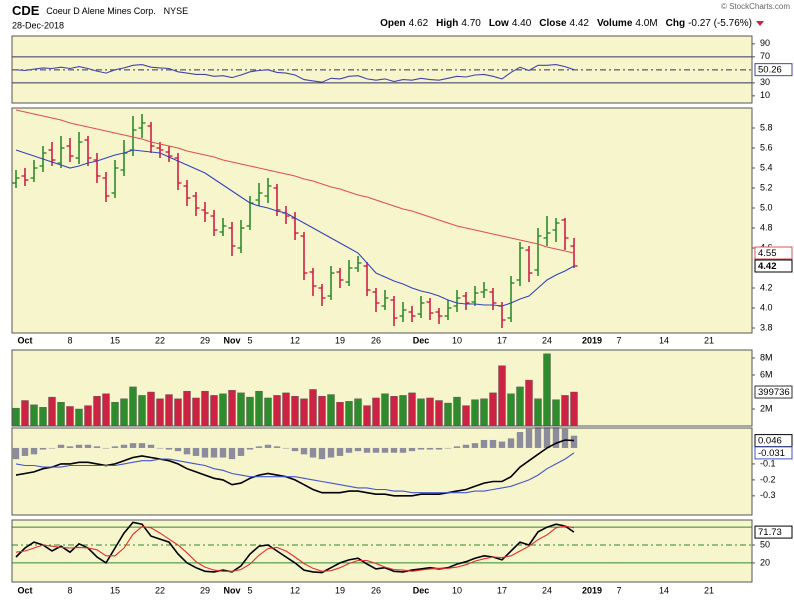 The width and height of the screenshot is (794, 605). I want to click on y-tick-label: 5.4, so click(766, 167).